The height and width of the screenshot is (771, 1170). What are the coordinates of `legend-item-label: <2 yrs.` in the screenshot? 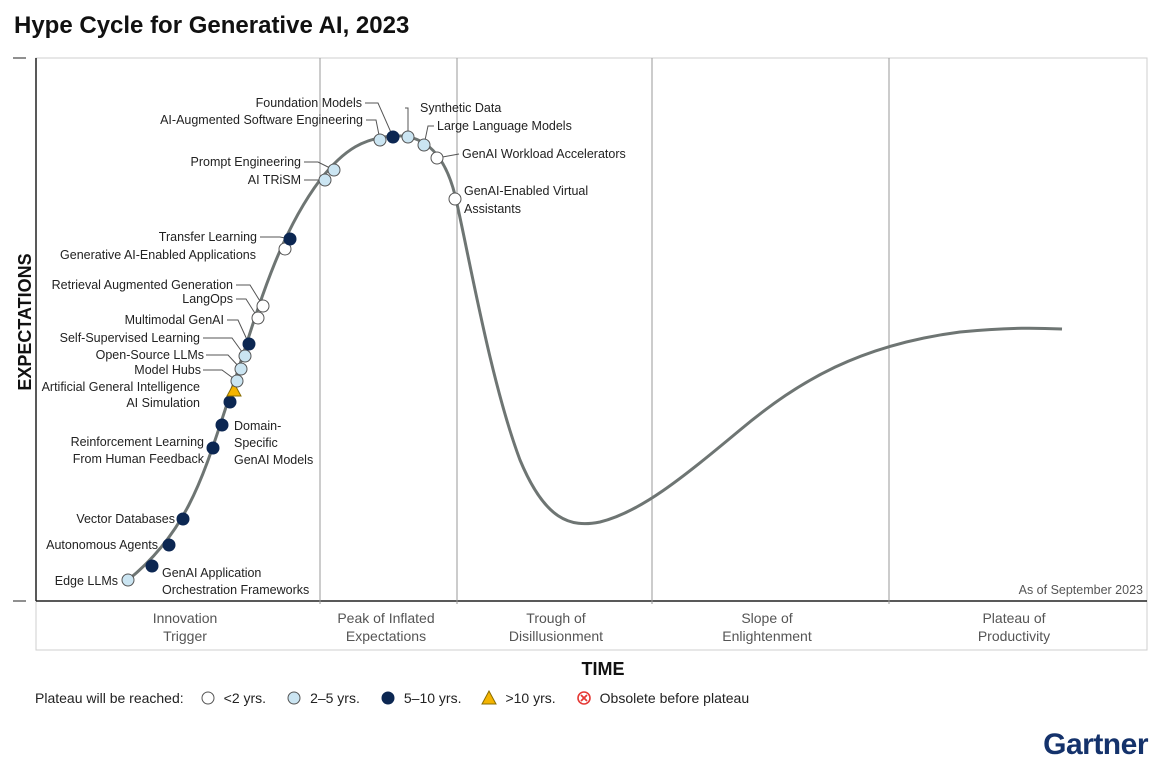 It's located at (245, 698).